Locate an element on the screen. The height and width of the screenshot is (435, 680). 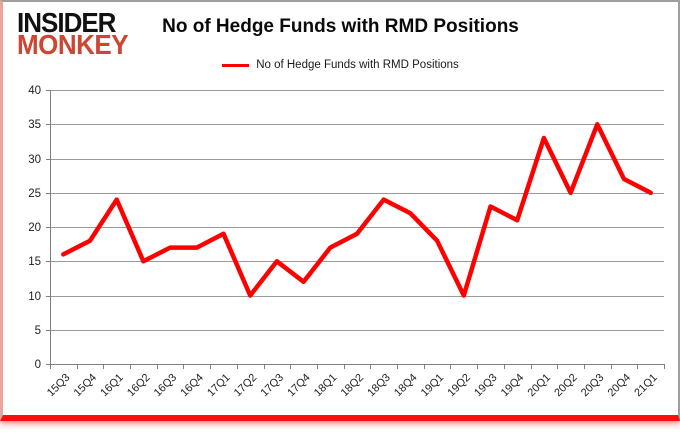
svg-text: 21Q1 is located at coordinates (646, 386).